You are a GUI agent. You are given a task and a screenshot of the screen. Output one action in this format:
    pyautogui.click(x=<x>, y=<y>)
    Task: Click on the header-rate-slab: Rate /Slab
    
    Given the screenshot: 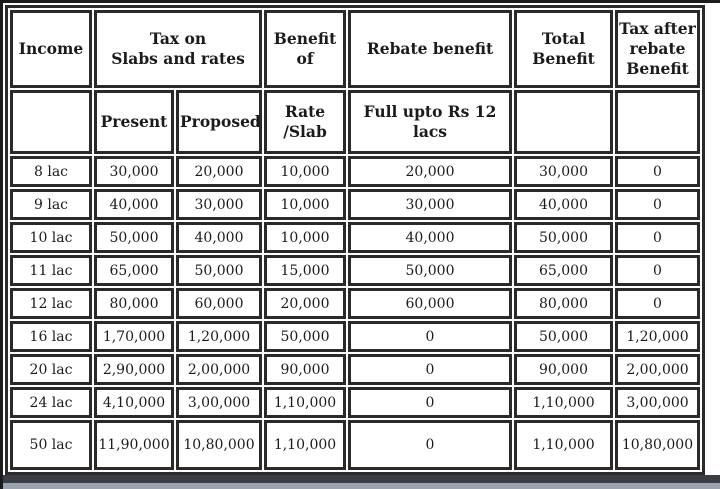 What is the action you would take?
    pyautogui.click(x=305, y=122)
    